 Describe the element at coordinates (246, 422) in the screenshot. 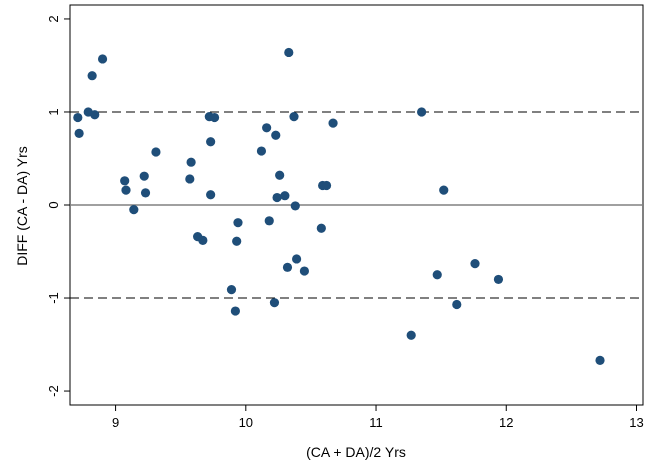

I see `x-tick-label: 10` at that location.